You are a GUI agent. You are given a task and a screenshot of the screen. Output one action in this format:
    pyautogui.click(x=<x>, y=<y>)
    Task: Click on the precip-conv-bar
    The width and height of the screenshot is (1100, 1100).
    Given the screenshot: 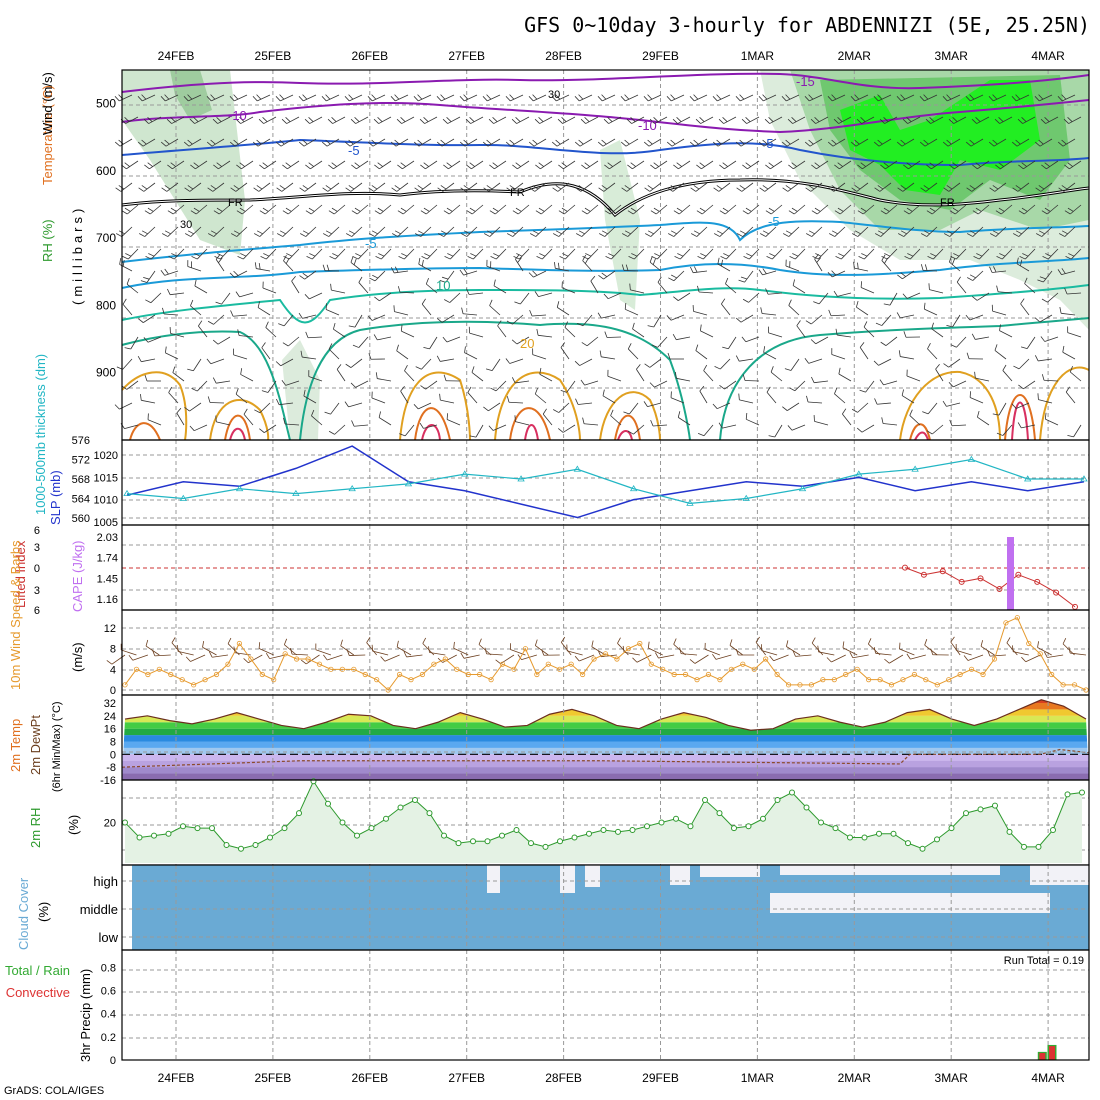 What is the action you would take?
    pyautogui.click(x=1042, y=1056)
    